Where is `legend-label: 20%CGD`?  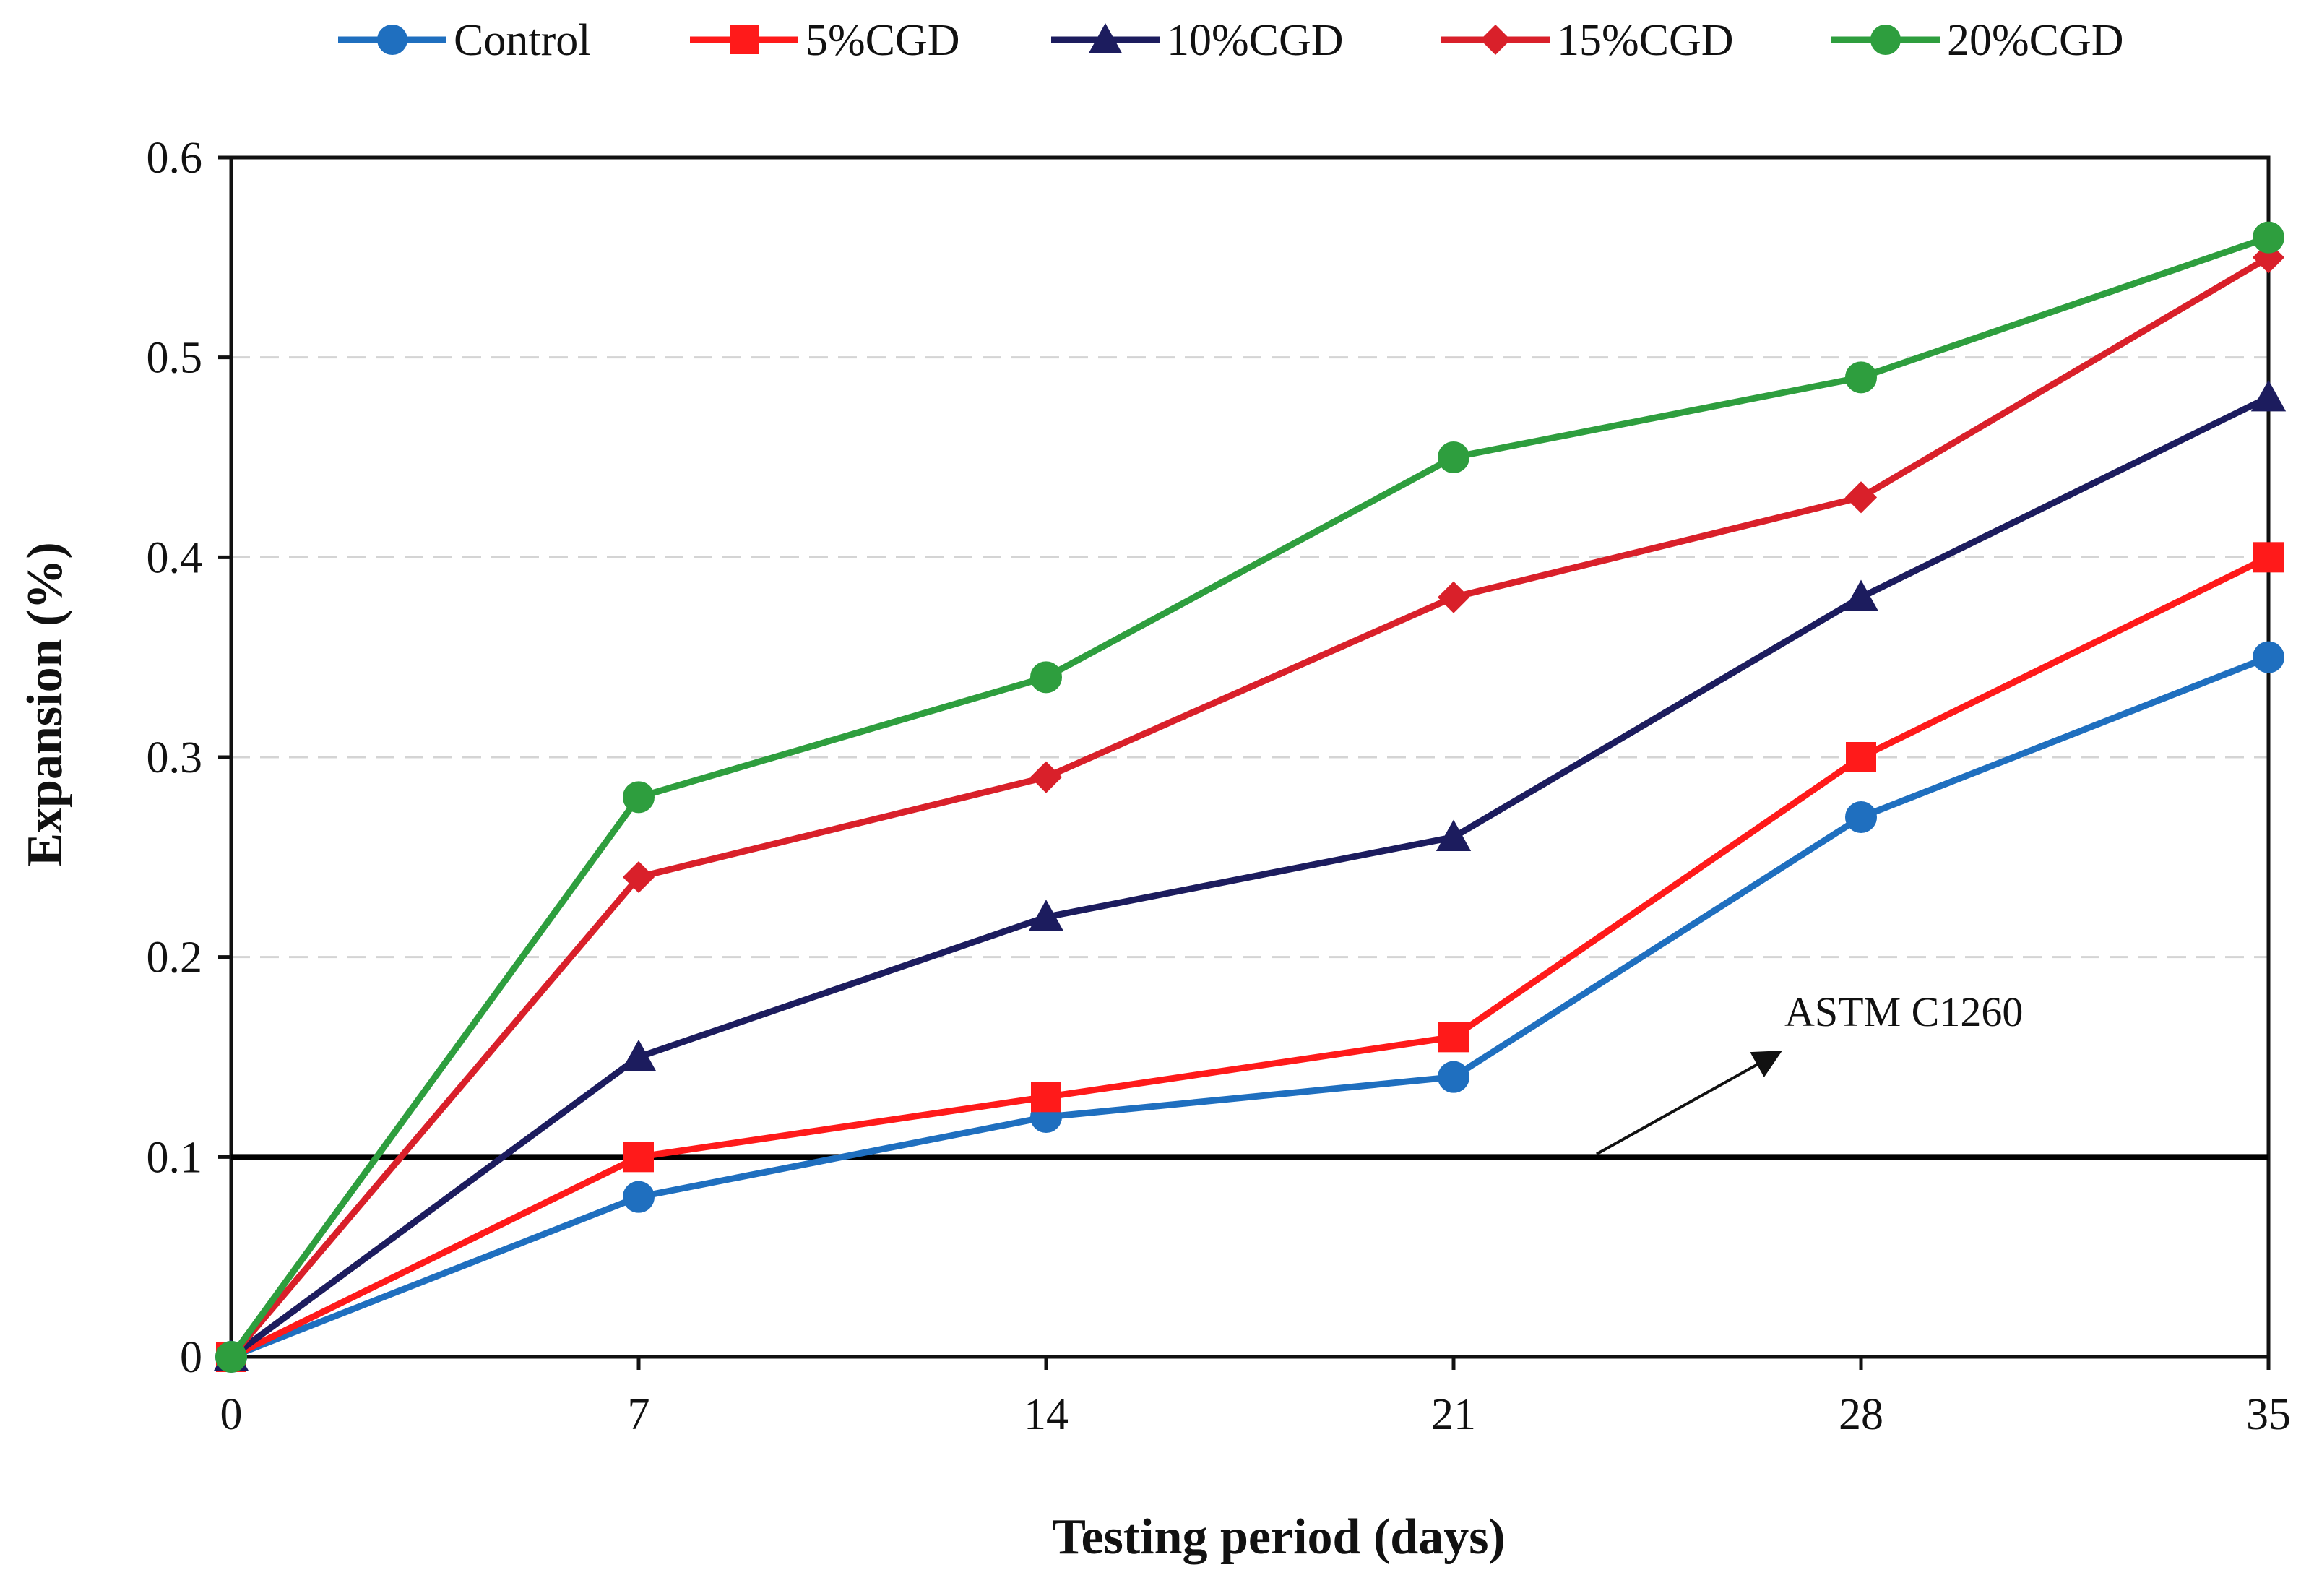 legend-label: 20%CGD is located at coordinates (2035, 40).